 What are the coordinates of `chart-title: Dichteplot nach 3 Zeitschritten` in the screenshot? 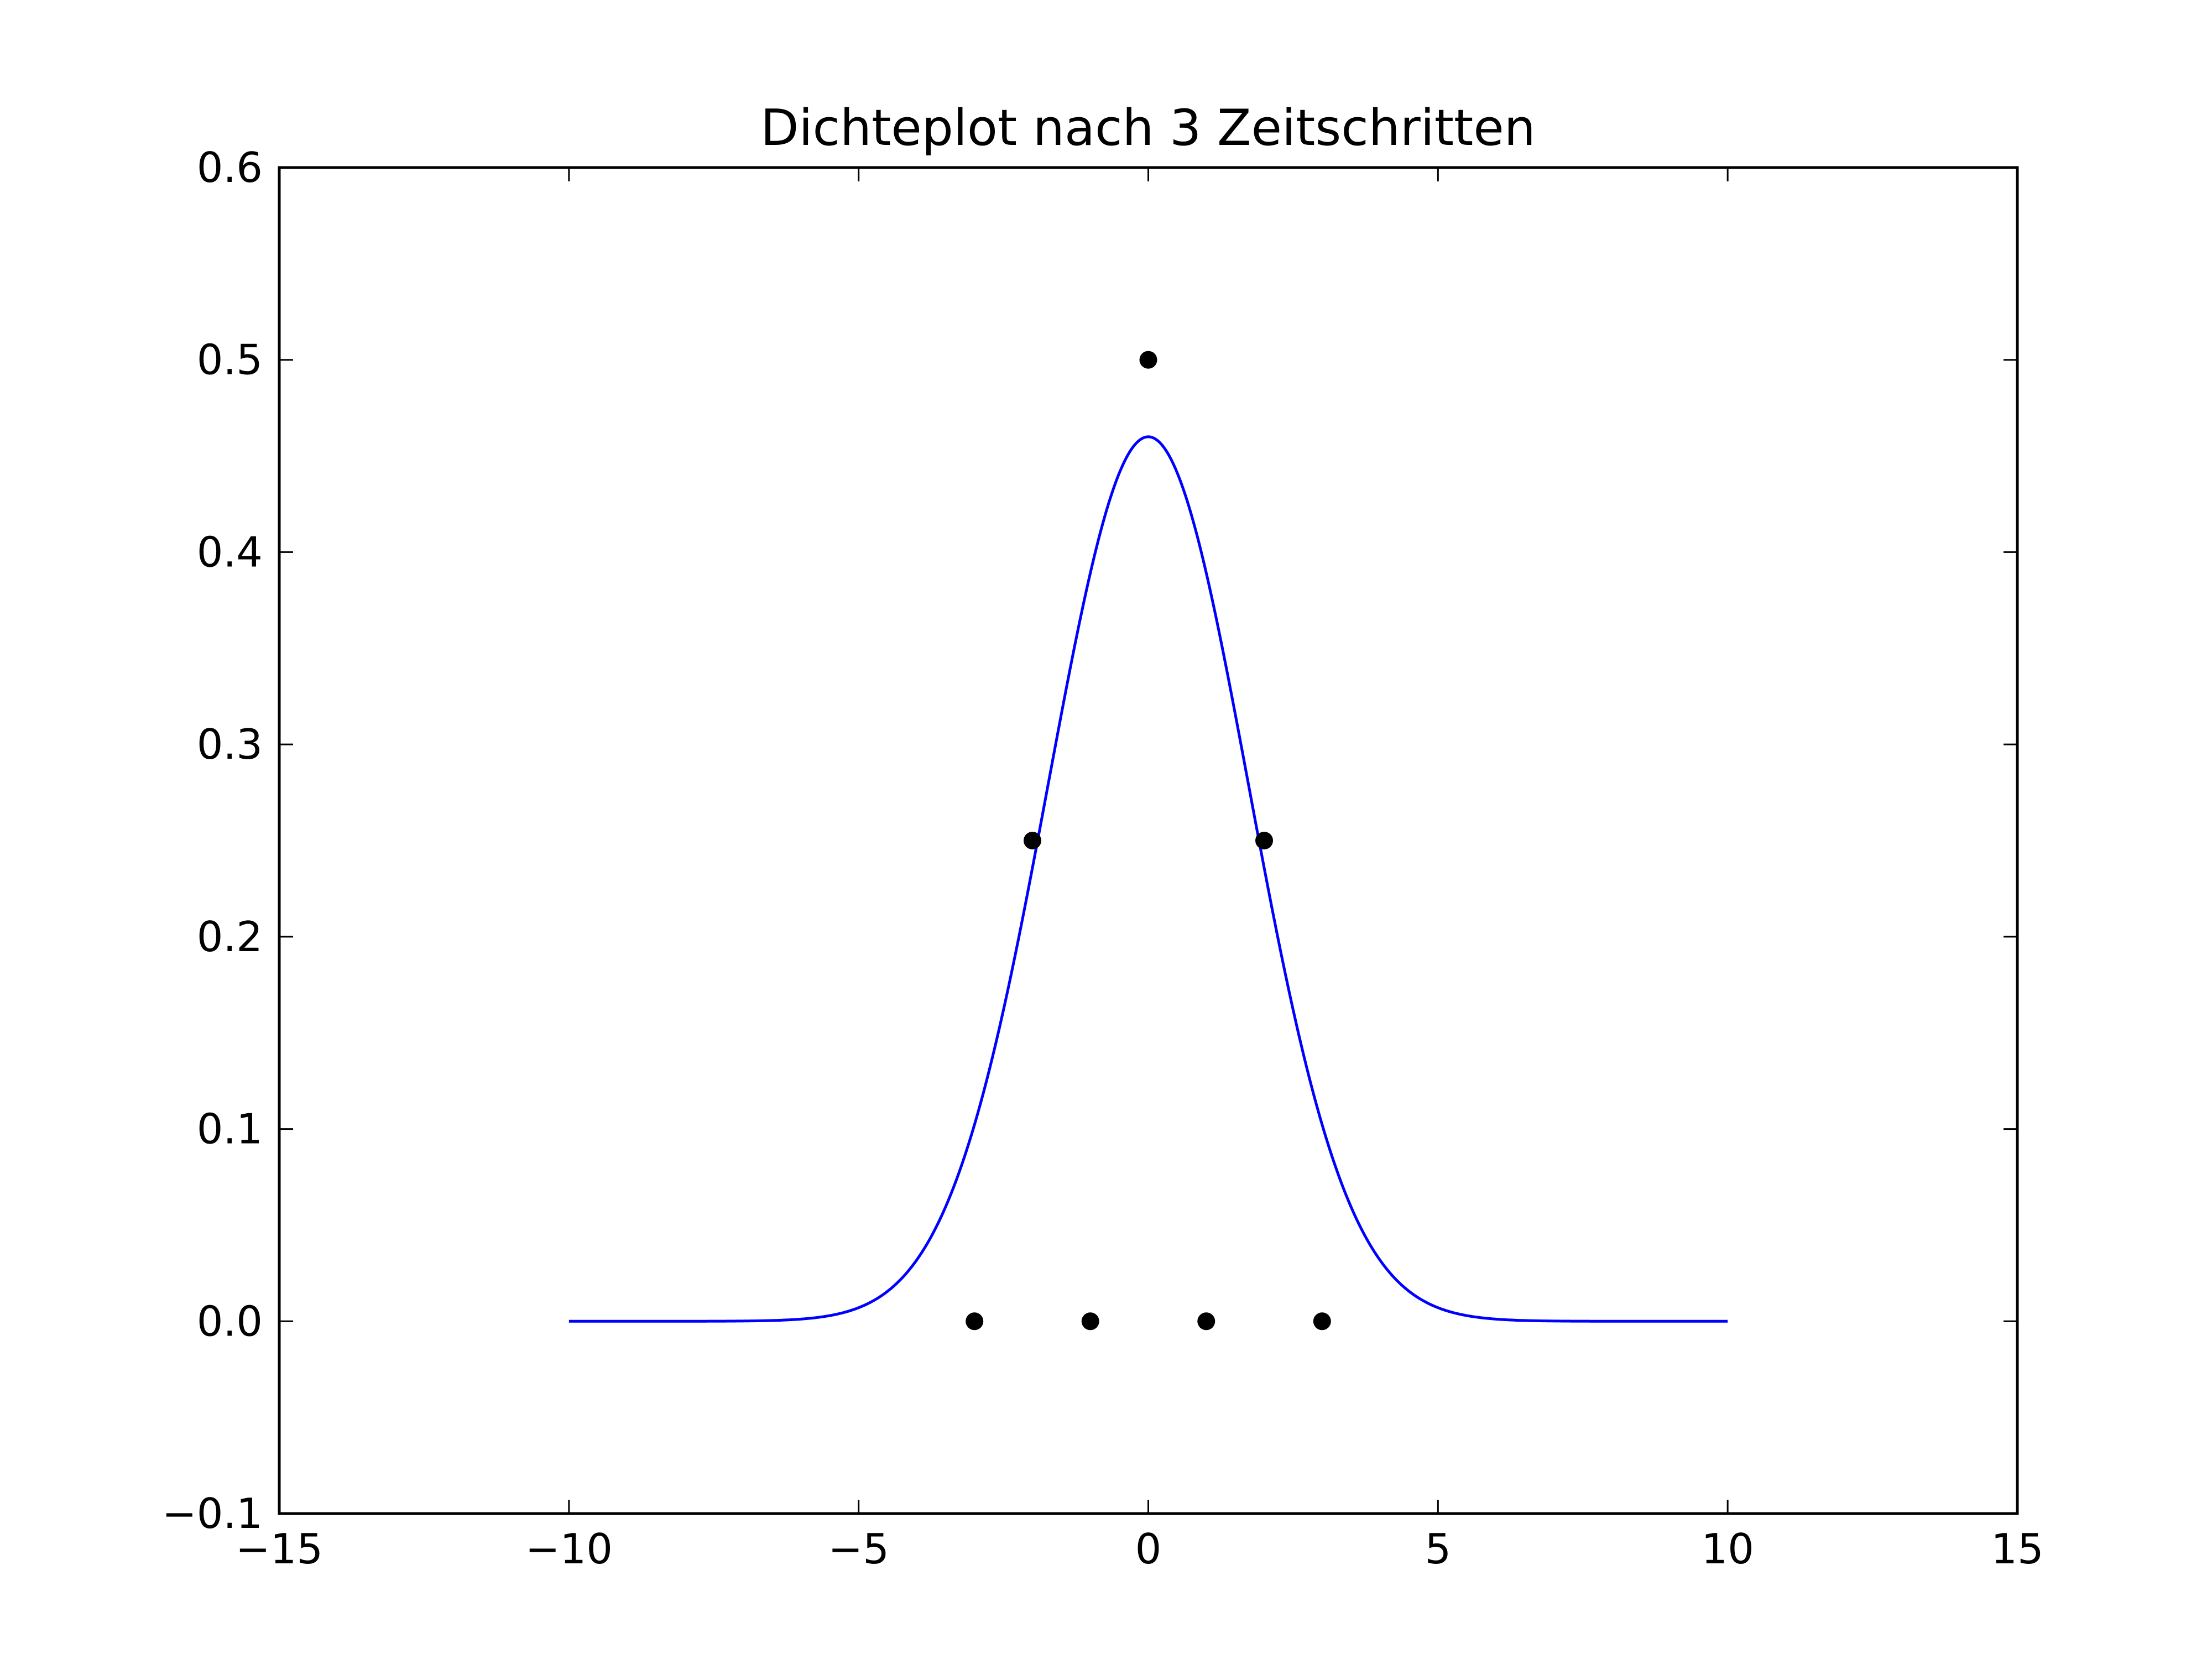 It's located at (1148, 128).